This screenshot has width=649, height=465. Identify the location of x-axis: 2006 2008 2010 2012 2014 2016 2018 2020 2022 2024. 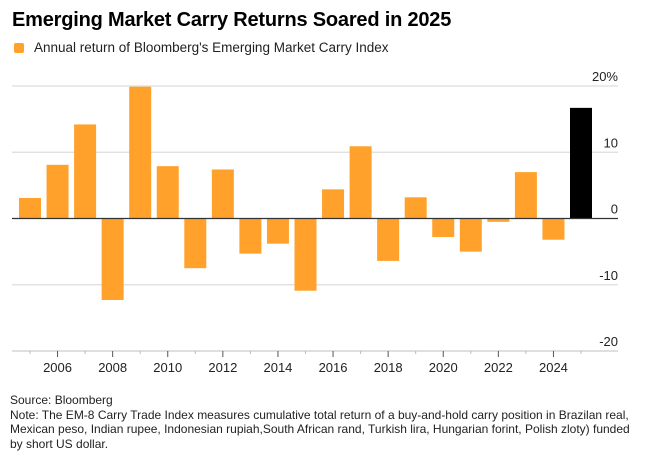
(315, 362).